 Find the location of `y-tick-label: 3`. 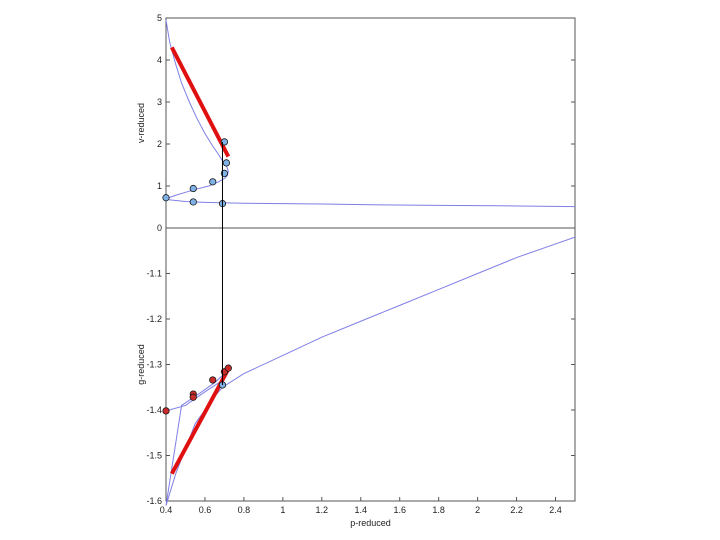

y-tick-label: 3 is located at coordinates (159, 102).